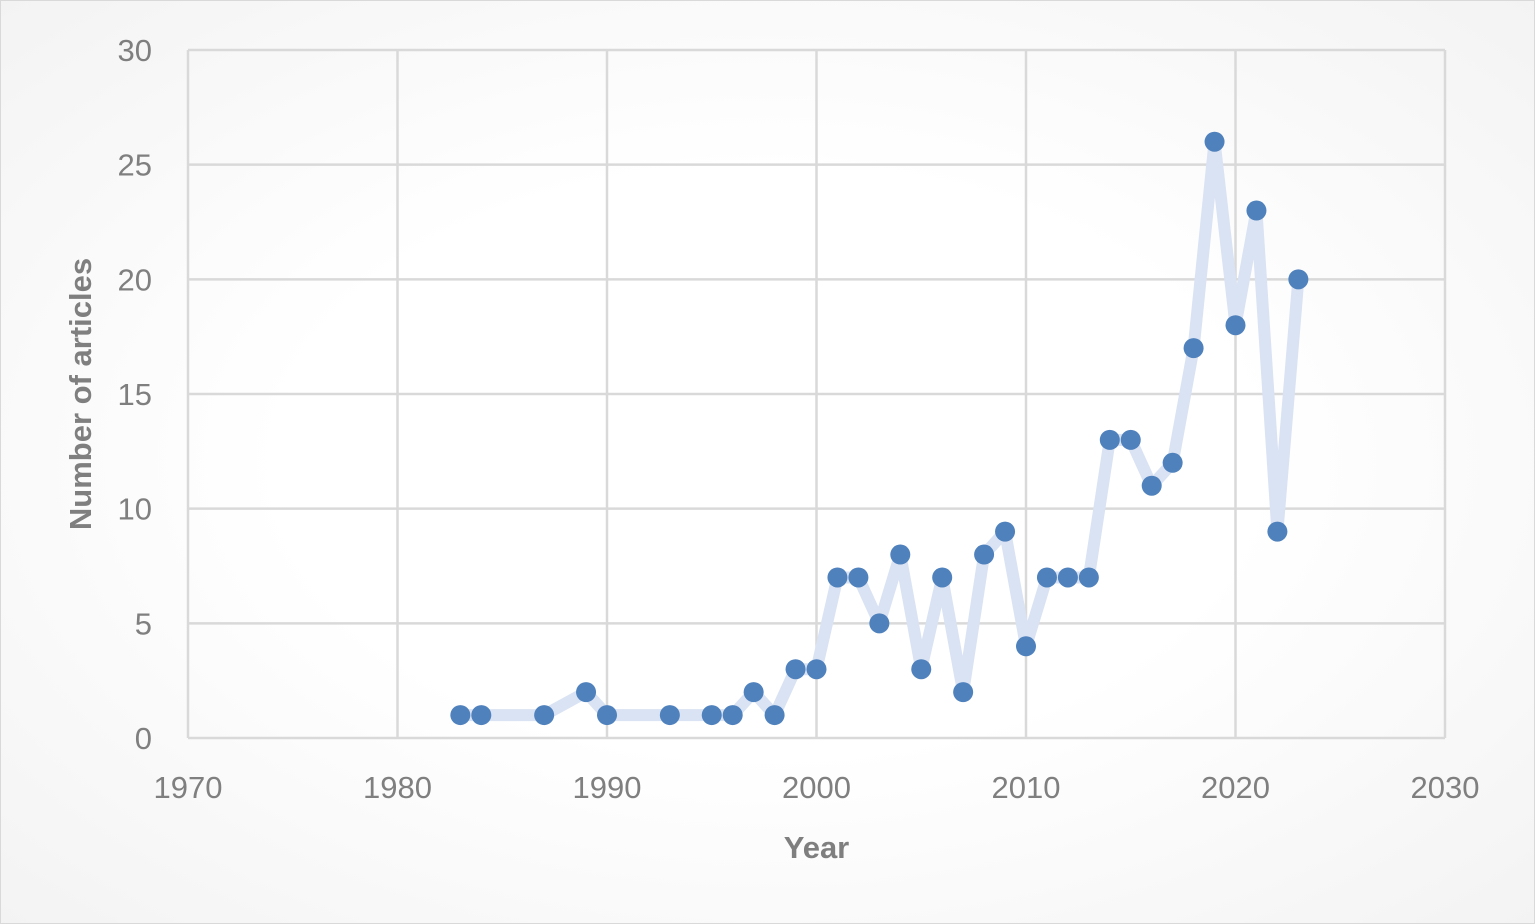 This screenshot has width=1535, height=924. I want to click on x-tick-label: 2000, so click(816, 787).